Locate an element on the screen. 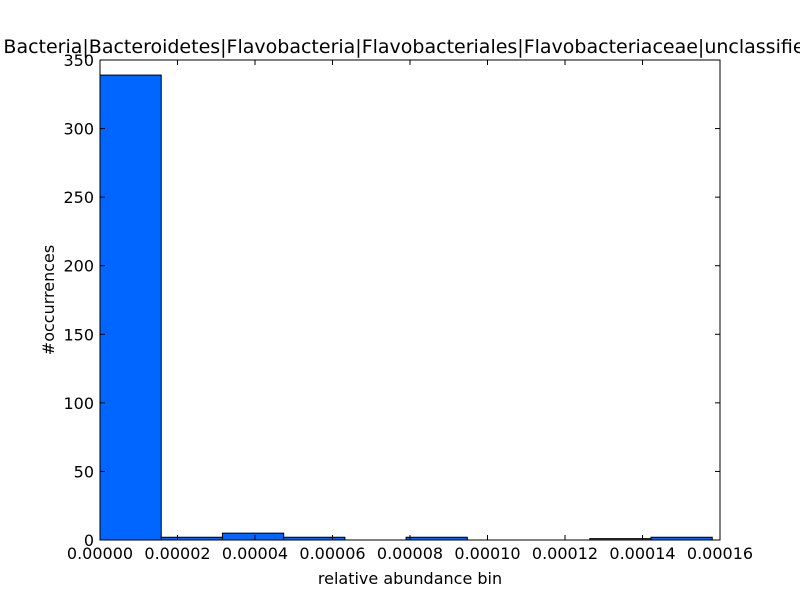 The image size is (800, 600). x-tick-label-2: 0.00004 is located at coordinates (255, 553).